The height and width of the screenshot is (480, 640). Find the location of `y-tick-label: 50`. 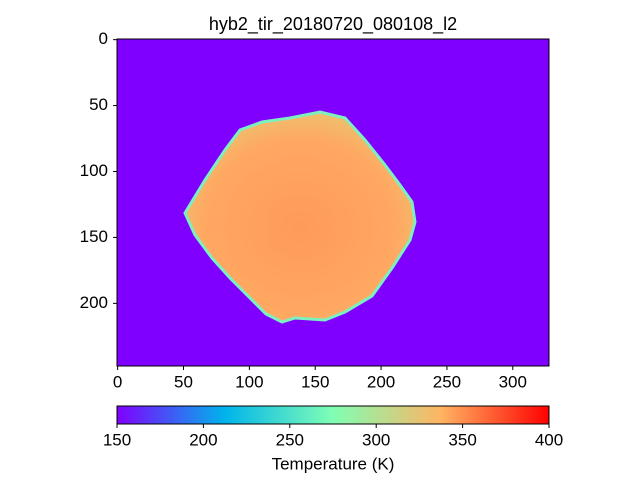

y-tick-label: 50 is located at coordinates (98, 104).